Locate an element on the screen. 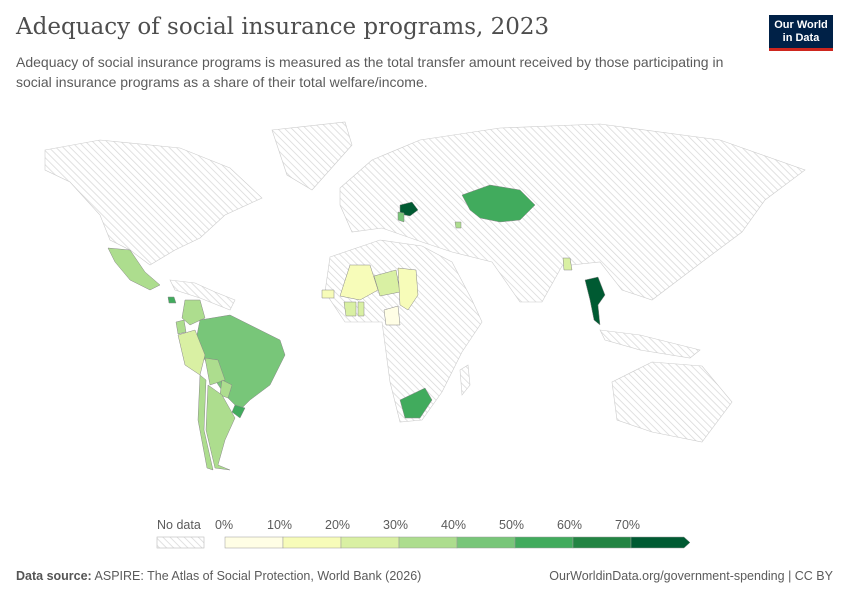 Image resolution: width=850 pixels, height=600 pixels. country-bangladesh is located at coordinates (567, 264).